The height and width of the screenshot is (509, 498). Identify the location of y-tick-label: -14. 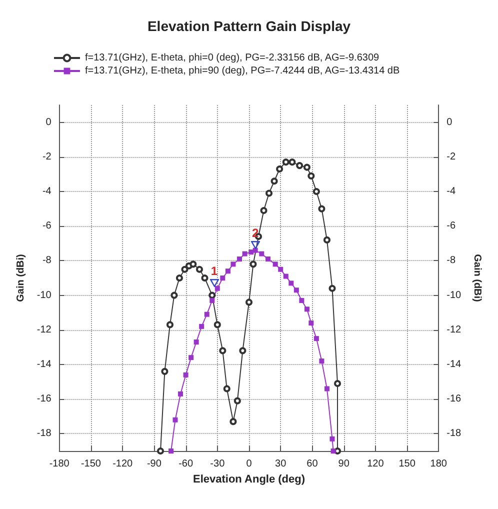
(44, 364).